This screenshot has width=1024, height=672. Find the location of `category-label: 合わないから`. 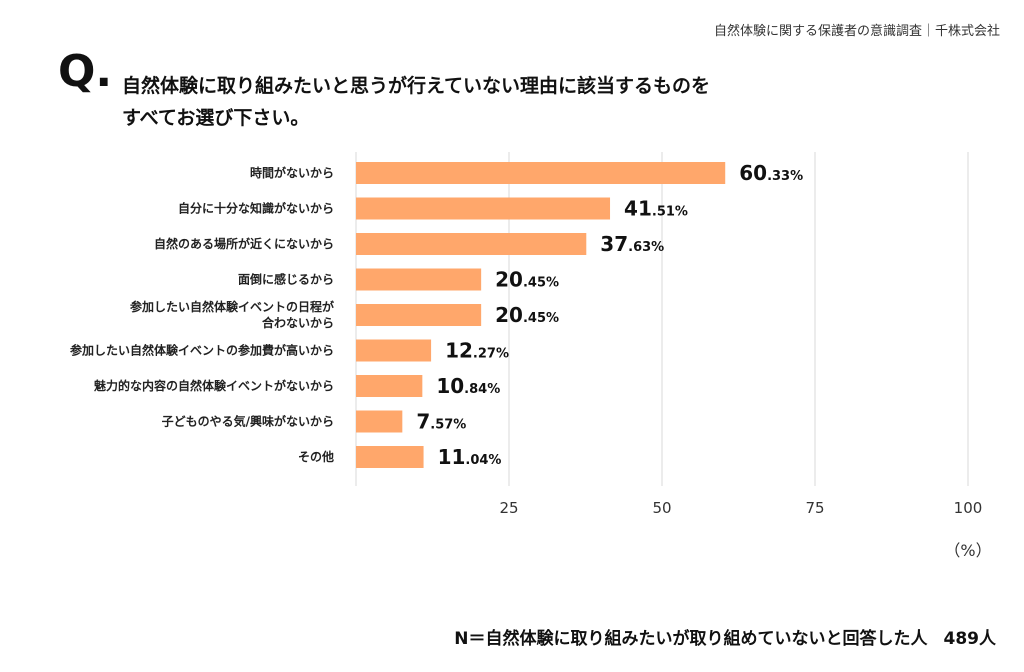

category-label: 合わないから is located at coordinates (298, 322).